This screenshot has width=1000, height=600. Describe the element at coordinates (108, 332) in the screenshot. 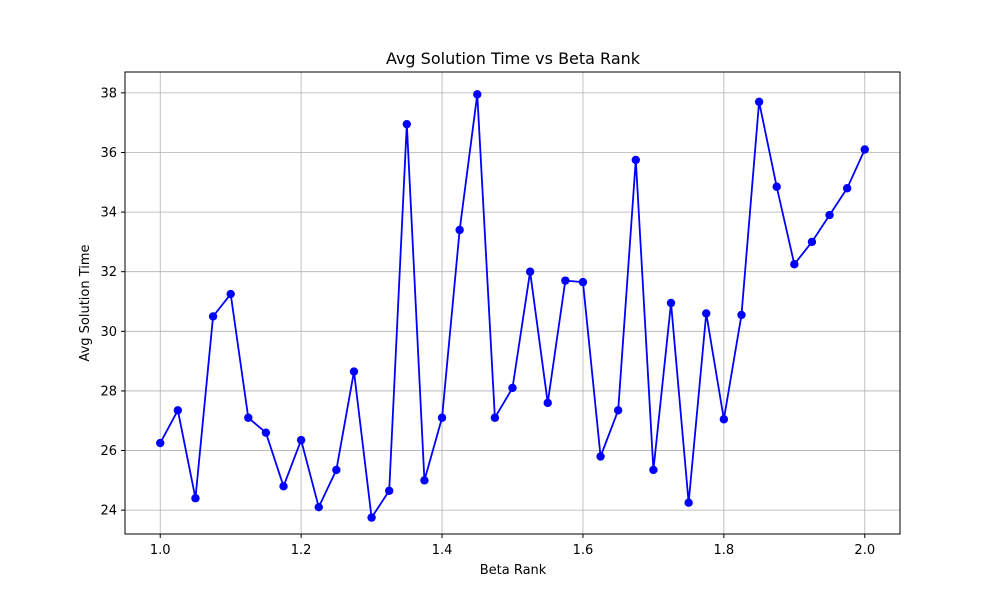

I see `y-tick-label: 30` at that location.